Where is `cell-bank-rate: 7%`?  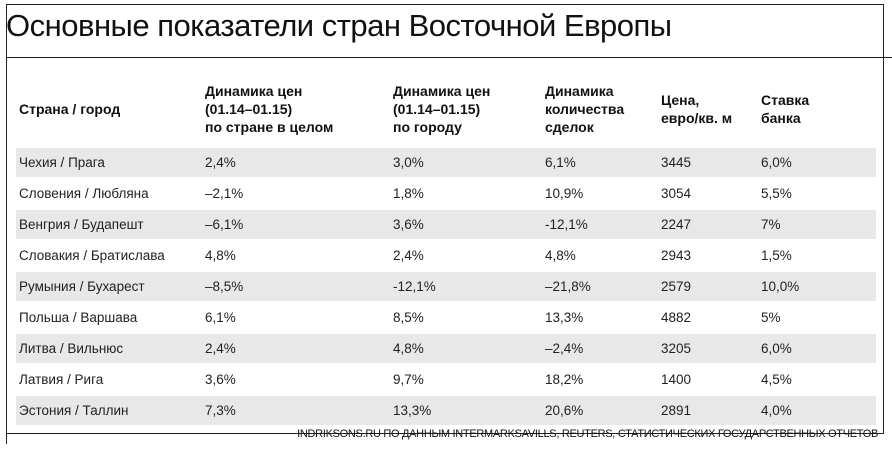
cell-bank-rate: 7% is located at coordinates (817, 225).